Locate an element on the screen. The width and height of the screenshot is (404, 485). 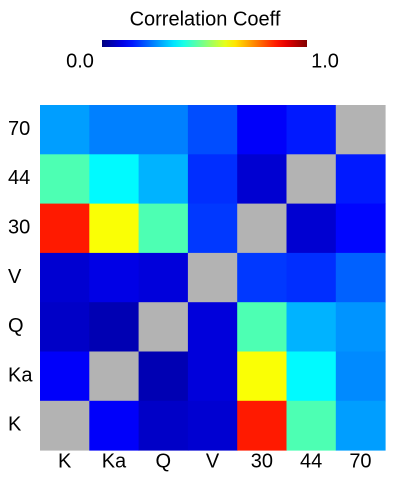
y-tick-label: V is located at coordinates (15, 277).